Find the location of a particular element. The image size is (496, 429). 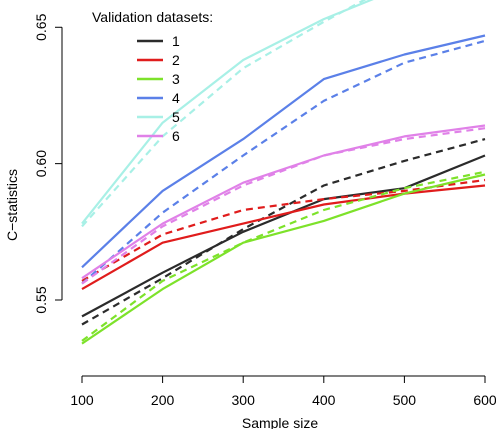

x-tick-label: 500 is located at coordinates (405, 400).